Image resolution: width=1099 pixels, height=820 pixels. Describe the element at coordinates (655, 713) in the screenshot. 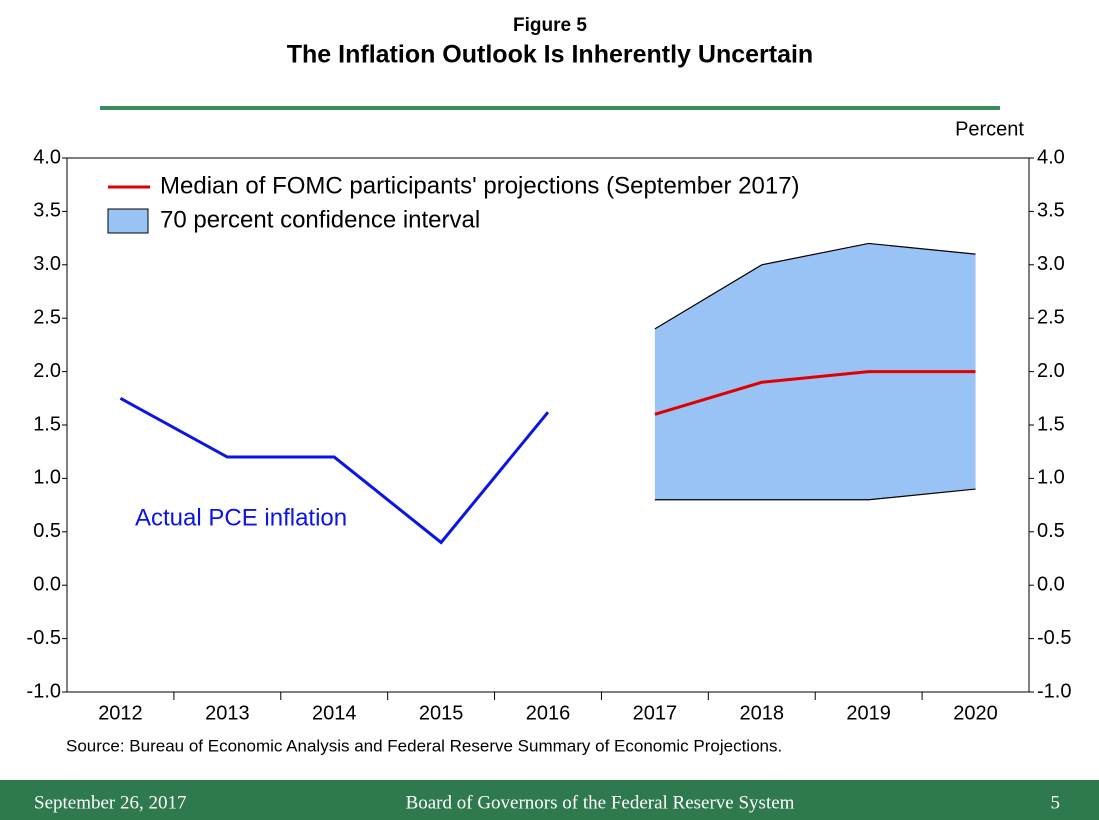

I see `x-tick-label: 2017` at that location.